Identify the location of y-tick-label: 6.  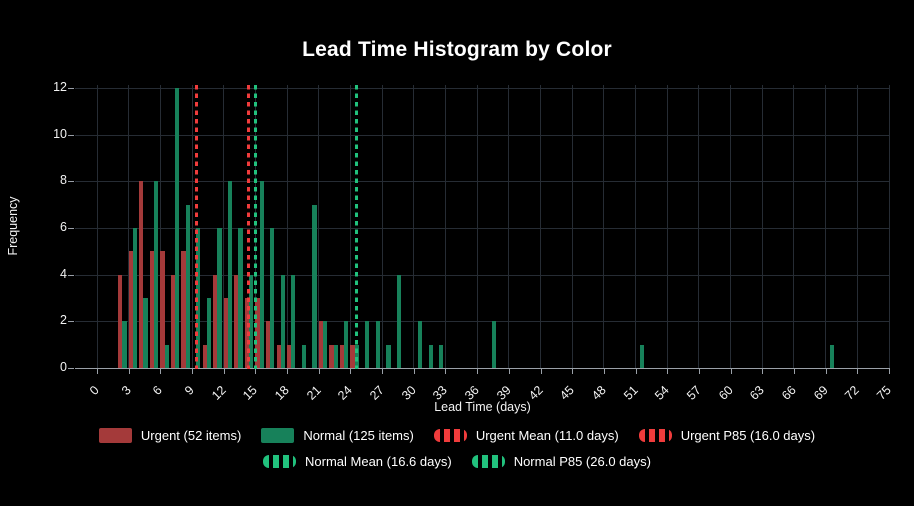
(63, 227).